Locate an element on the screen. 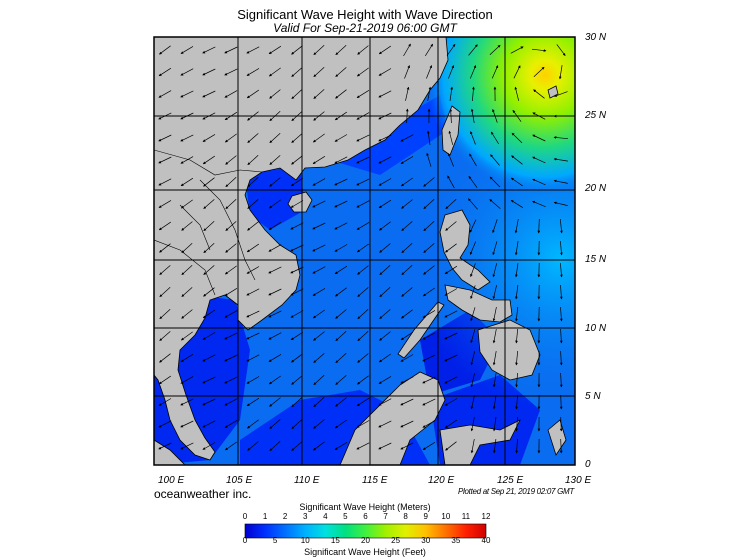 This screenshot has height=560, width=755. meter-tick: 3 is located at coordinates (305, 516).